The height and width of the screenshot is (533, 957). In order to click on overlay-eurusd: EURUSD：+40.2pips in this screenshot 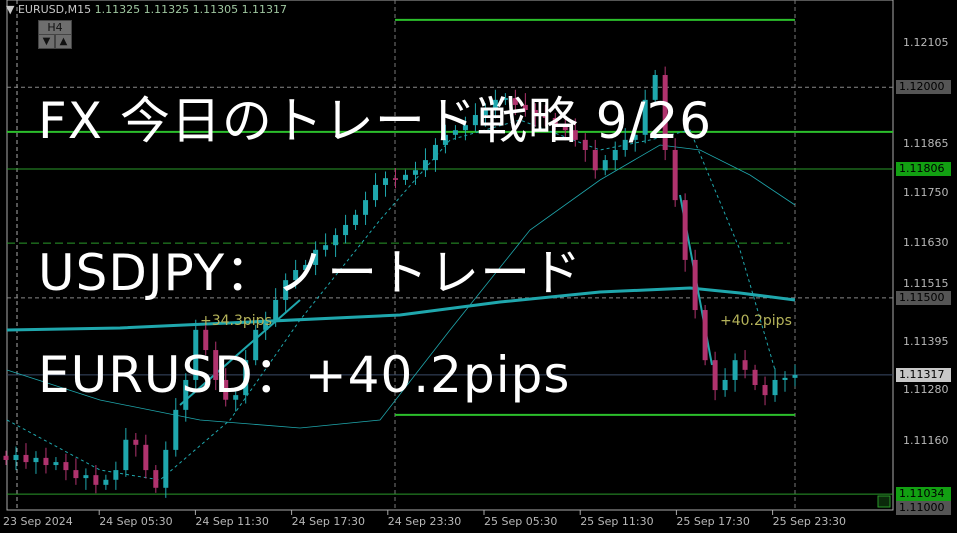, I will do `click(304, 375)`.